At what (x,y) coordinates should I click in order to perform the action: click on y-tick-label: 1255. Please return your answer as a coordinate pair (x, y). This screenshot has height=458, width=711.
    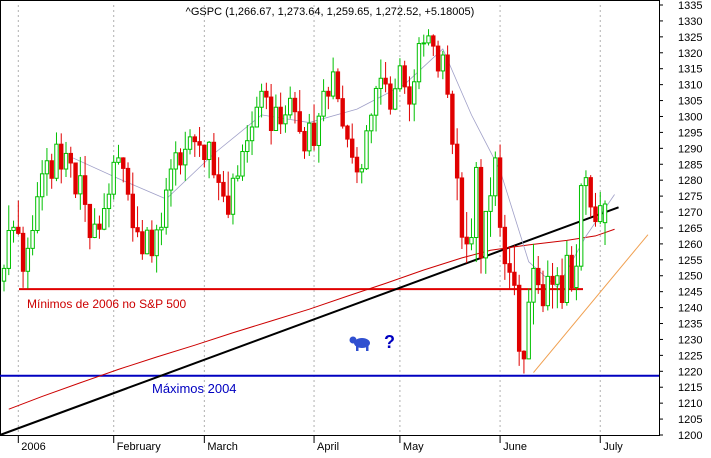
    Looking at the image, I should click on (690, 261).